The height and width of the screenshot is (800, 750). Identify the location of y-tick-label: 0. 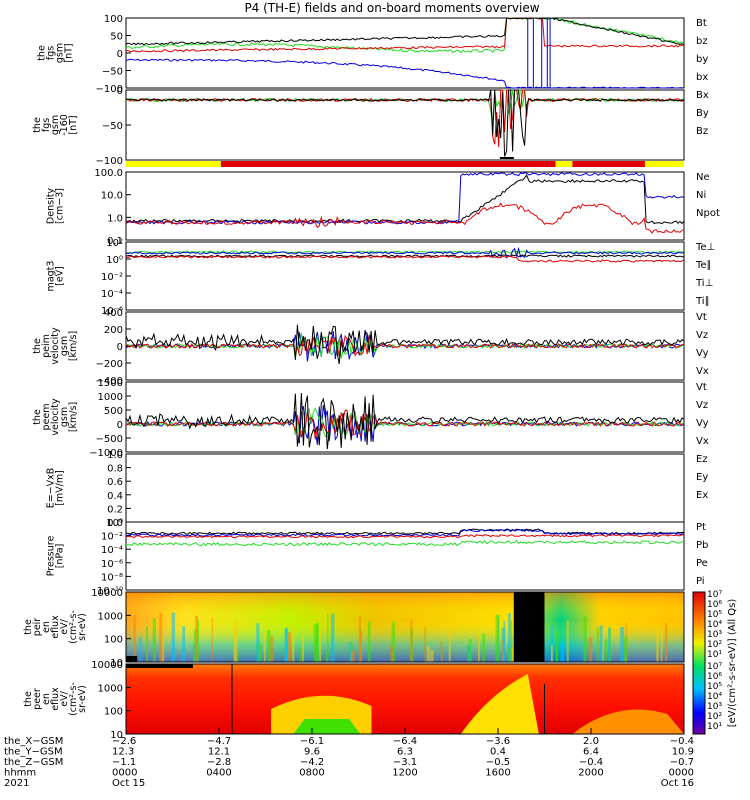
(120, 425).